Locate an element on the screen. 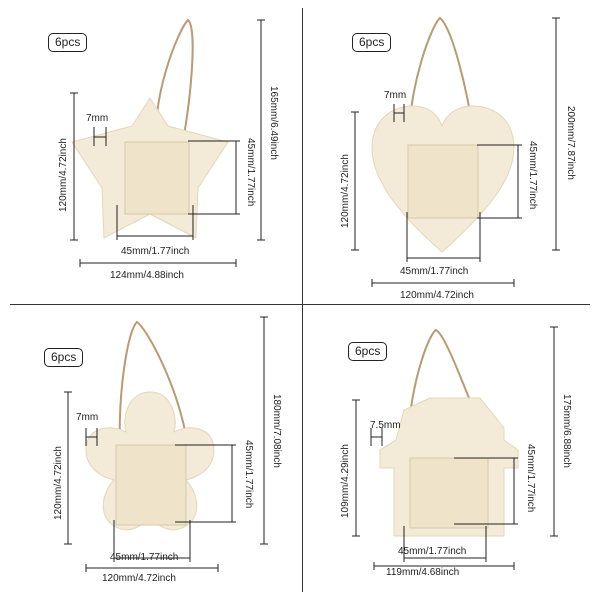 This screenshot has width=600, height=600. horizontal-divider is located at coordinates (300, 304).